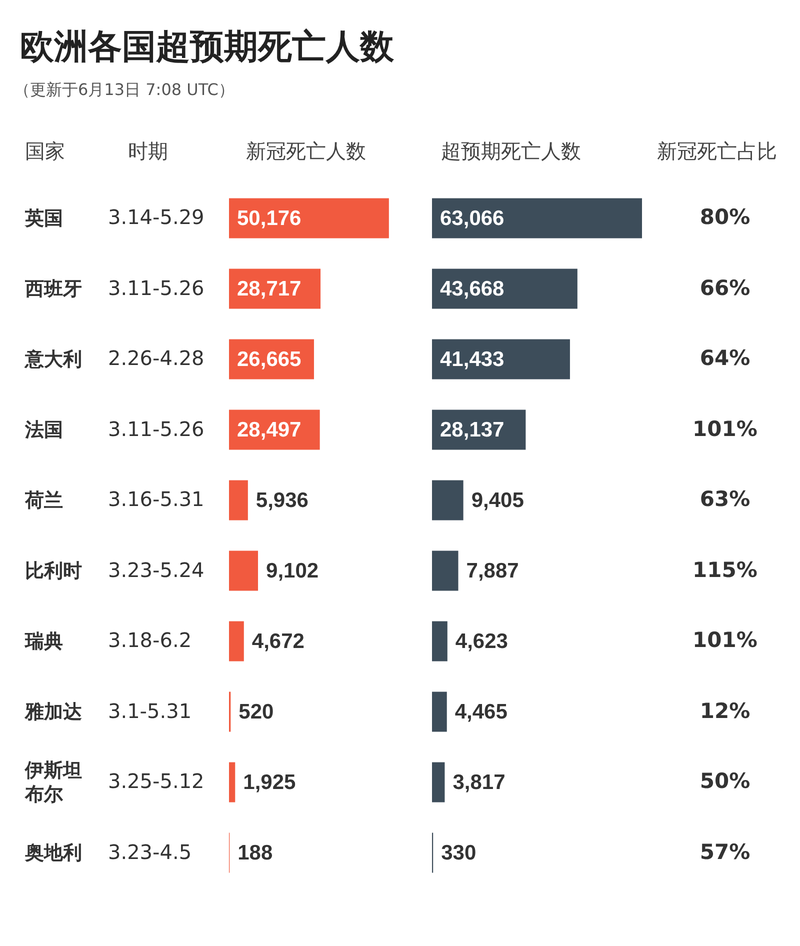 This screenshot has height=946, width=800. I want to click on text: 3.18-6.2, so click(150, 640).